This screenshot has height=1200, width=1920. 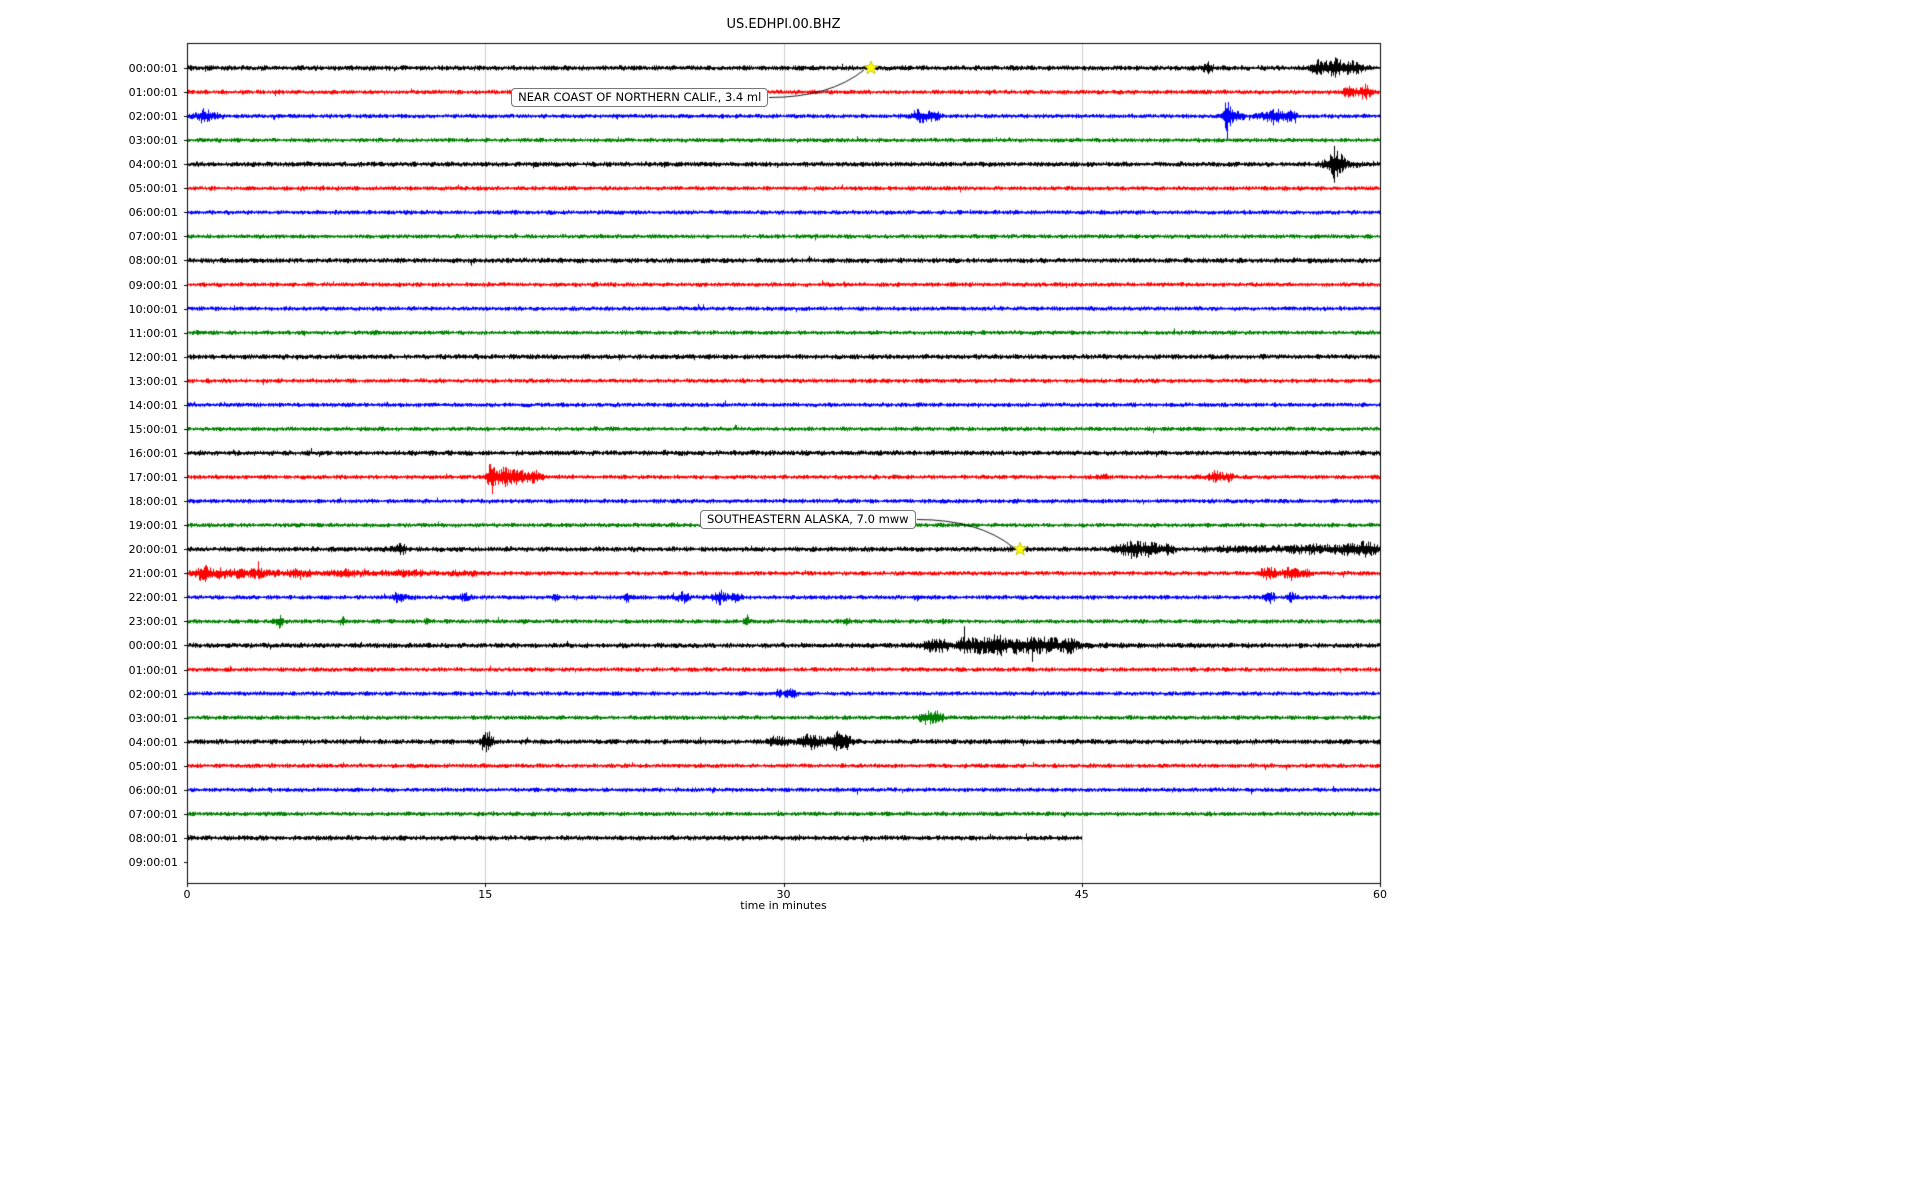 I want to click on y-axis-label: 16:00:01, so click(x=153, y=453).